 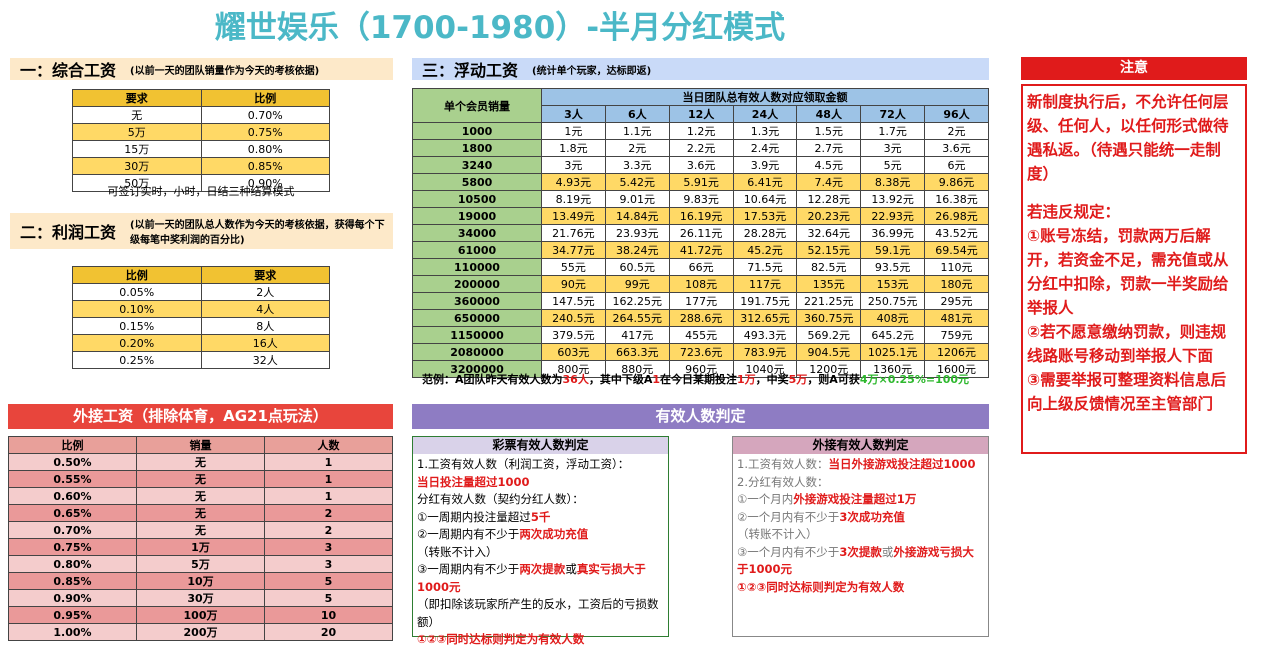 What do you see at coordinates (701, 318) in the screenshot?
I see `cell: 288.6元` at bounding box center [701, 318].